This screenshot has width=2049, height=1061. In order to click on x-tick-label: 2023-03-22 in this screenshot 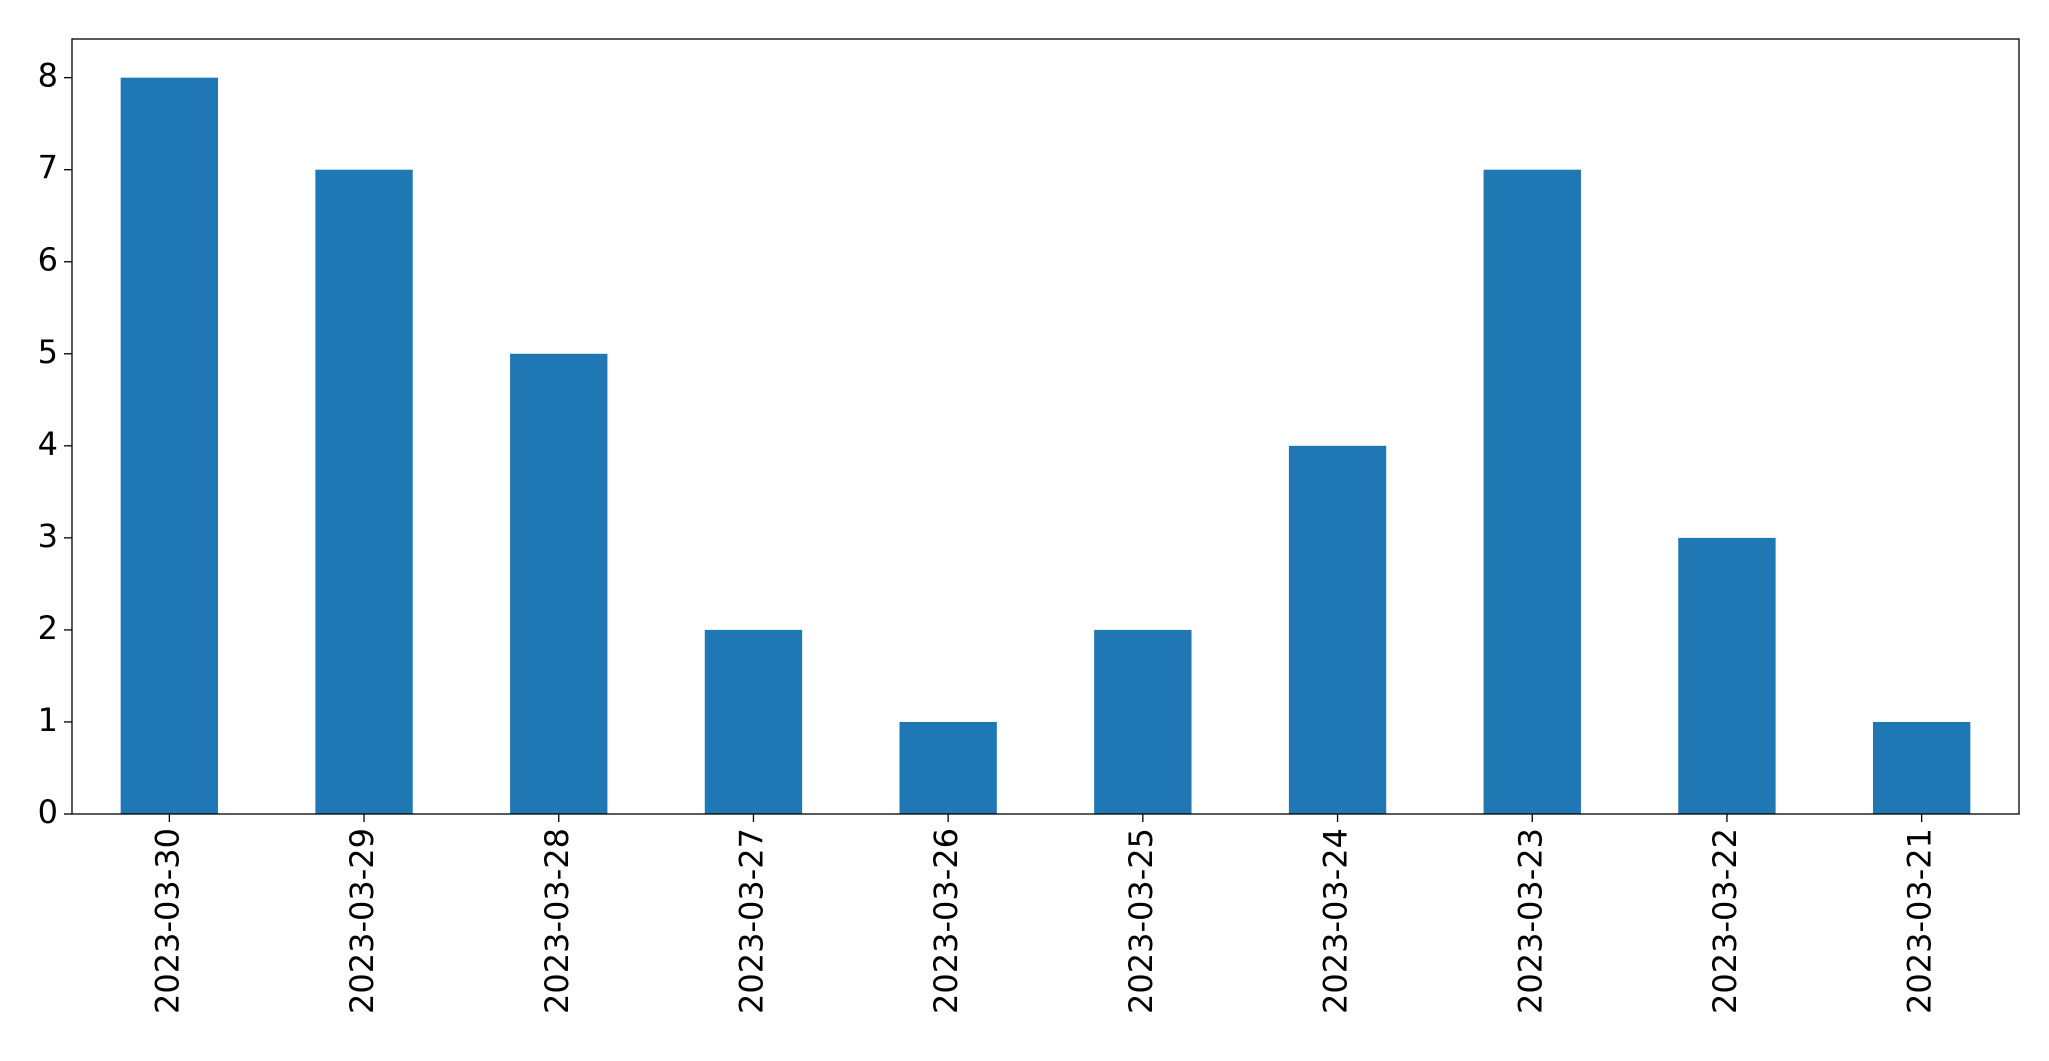, I will do `click(1725, 921)`.